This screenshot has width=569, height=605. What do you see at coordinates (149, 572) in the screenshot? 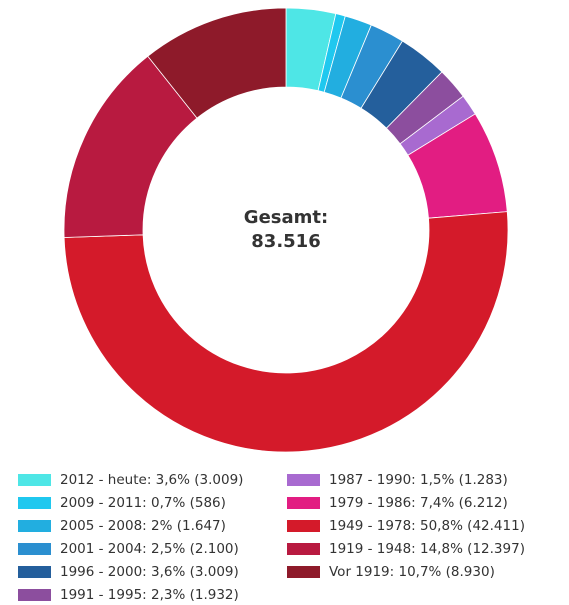
I see `legend-label: 1996 - 2000: 3,6% (3.009)` at bounding box center [149, 572].